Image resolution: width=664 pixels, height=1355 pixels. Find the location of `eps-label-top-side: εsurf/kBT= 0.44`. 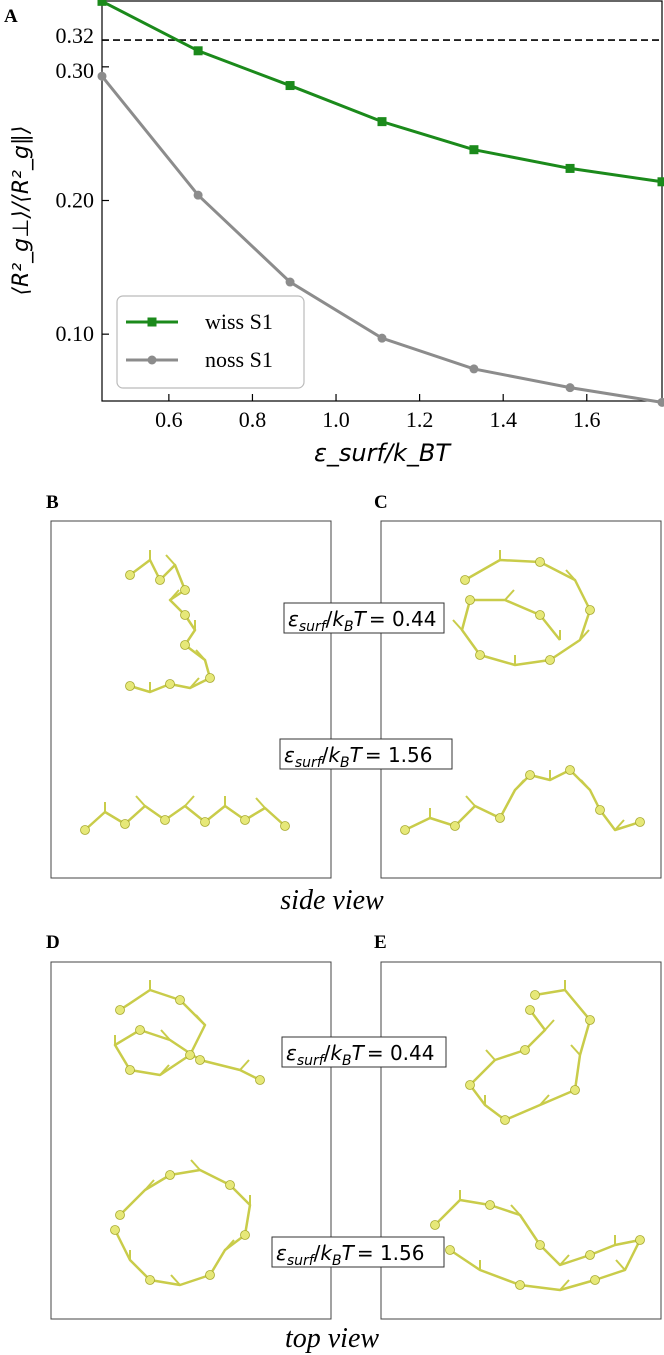

eps-label-top-side: εsurf/kBT= 0.44 is located at coordinates (364, 619).